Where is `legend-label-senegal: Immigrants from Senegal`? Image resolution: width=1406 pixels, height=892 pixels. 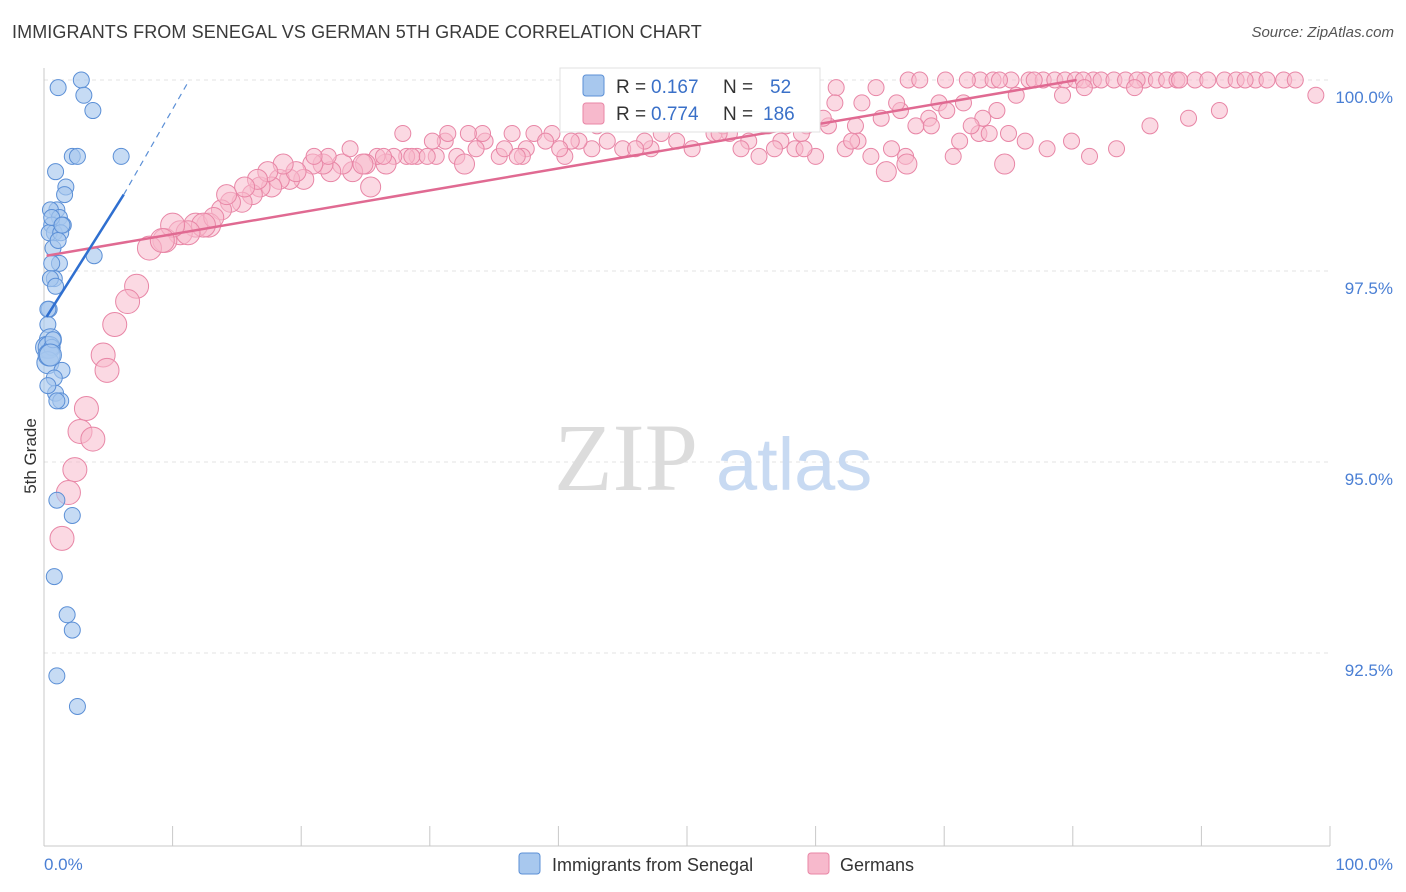 legend-label-senegal: Immigrants from Senegal is located at coordinates (652, 865).